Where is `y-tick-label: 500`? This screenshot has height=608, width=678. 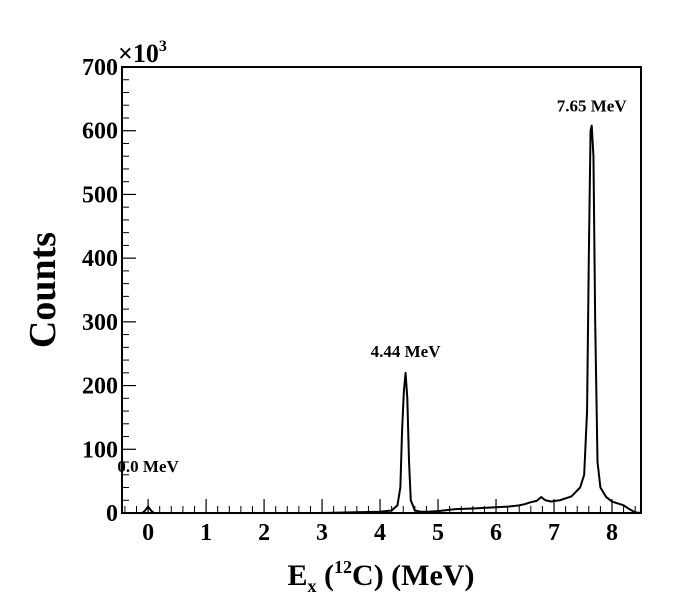
y-tick-label: 500 is located at coordinates (100, 195).